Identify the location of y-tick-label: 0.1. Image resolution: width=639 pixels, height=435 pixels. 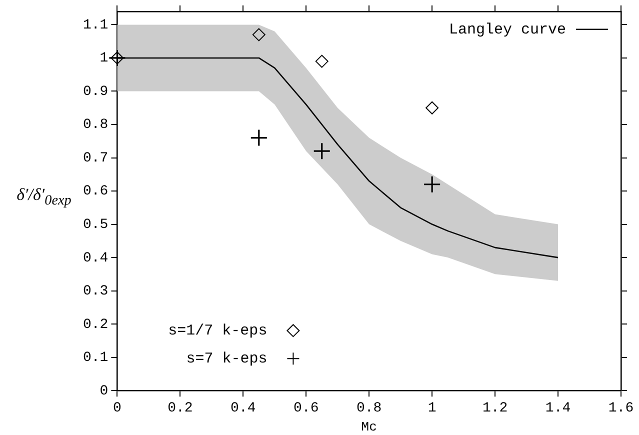
(95, 358).